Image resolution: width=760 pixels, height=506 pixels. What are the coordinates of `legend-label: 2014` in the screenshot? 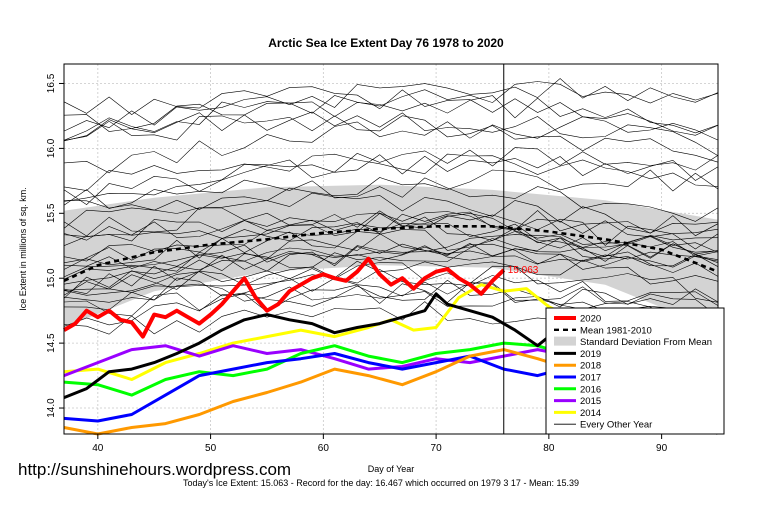 It's located at (590, 413).